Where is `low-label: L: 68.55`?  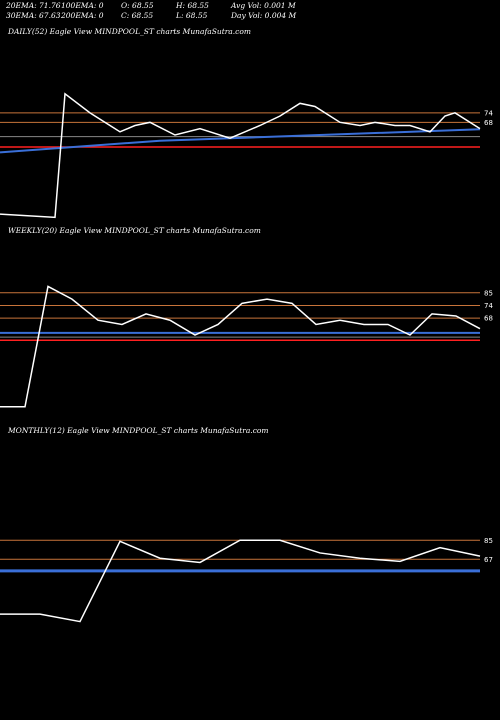
low-label: L: 68.55 is located at coordinates (192, 15).